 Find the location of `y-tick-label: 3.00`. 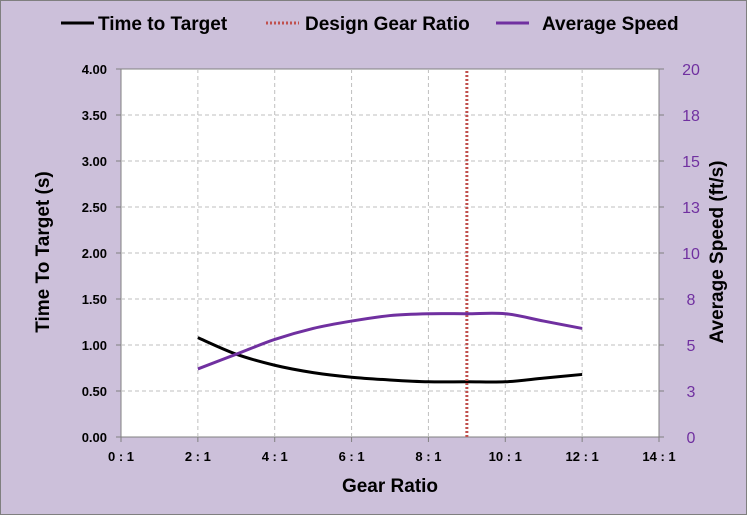

y-tick-label: 3.00 is located at coordinates (94, 161).